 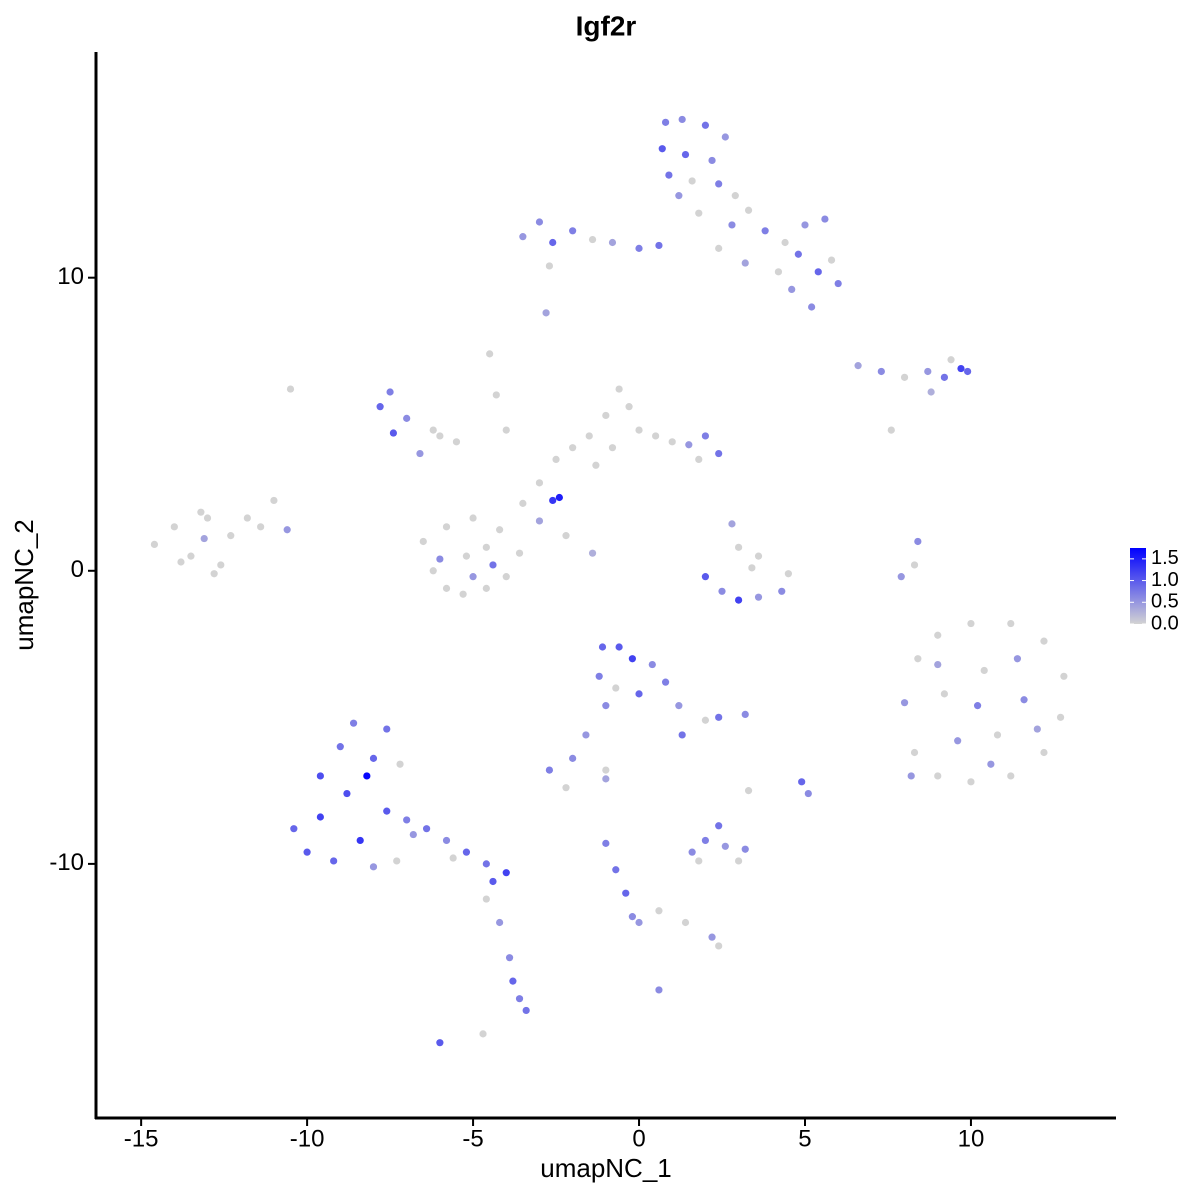 I want to click on colorbar-tick-label: 1.0, so click(x=1165, y=580).